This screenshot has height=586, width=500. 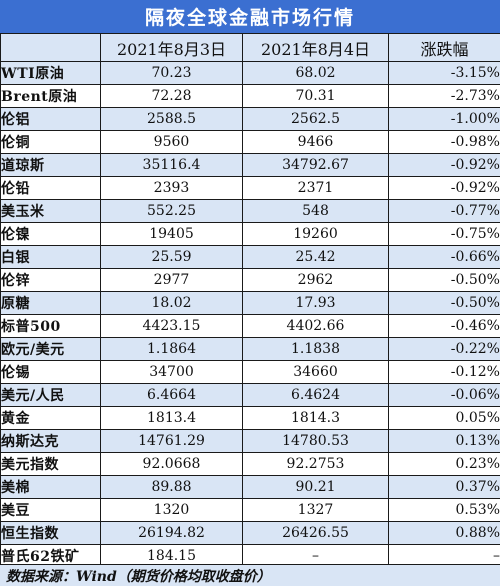 I want to click on value-day-2: 2562.5, so click(x=315, y=119).